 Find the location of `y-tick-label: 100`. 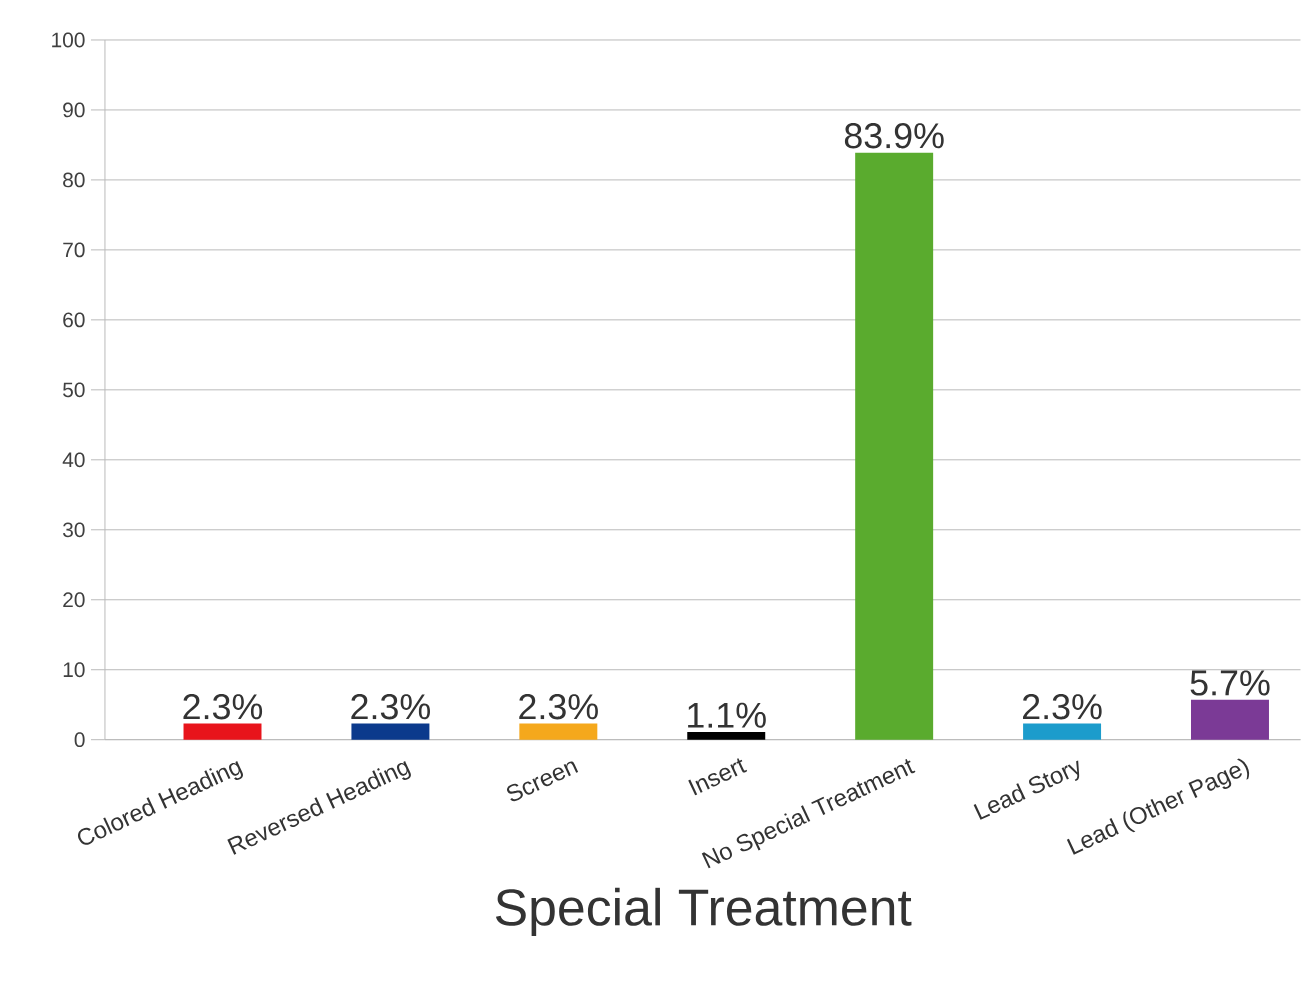

y-tick-label: 100 is located at coordinates (68, 40).